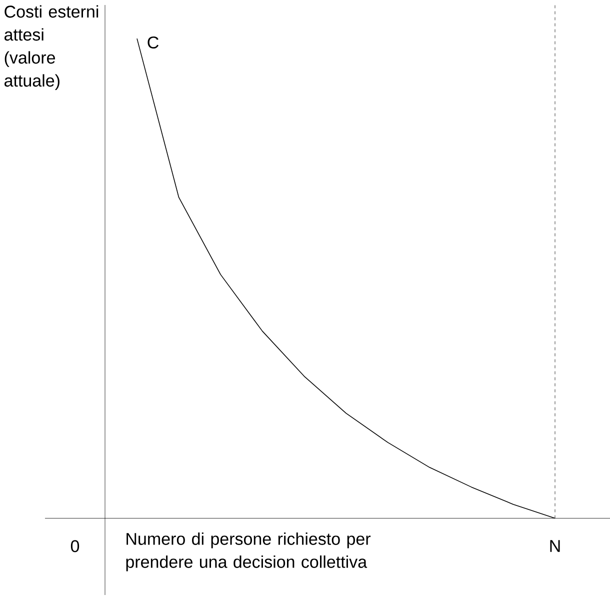 Image resolution: width=610 pixels, height=598 pixels. Describe the element at coordinates (75, 546) in the screenshot. I see `text: 0` at that location.